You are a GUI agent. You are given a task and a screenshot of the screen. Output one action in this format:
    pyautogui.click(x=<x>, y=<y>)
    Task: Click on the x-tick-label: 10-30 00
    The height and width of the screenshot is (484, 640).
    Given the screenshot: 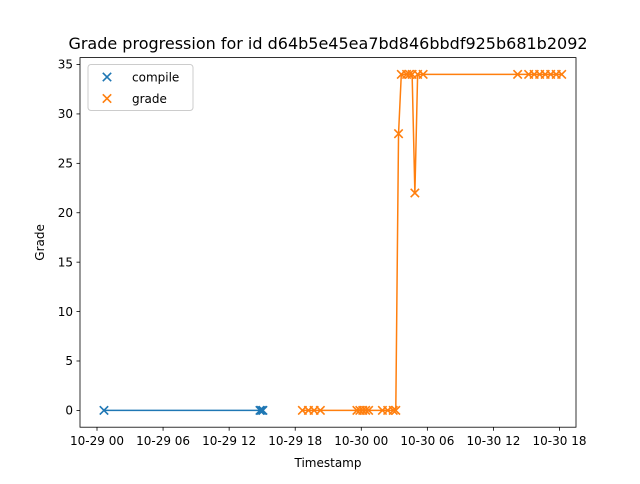 What is the action you would take?
    pyautogui.click(x=361, y=441)
    